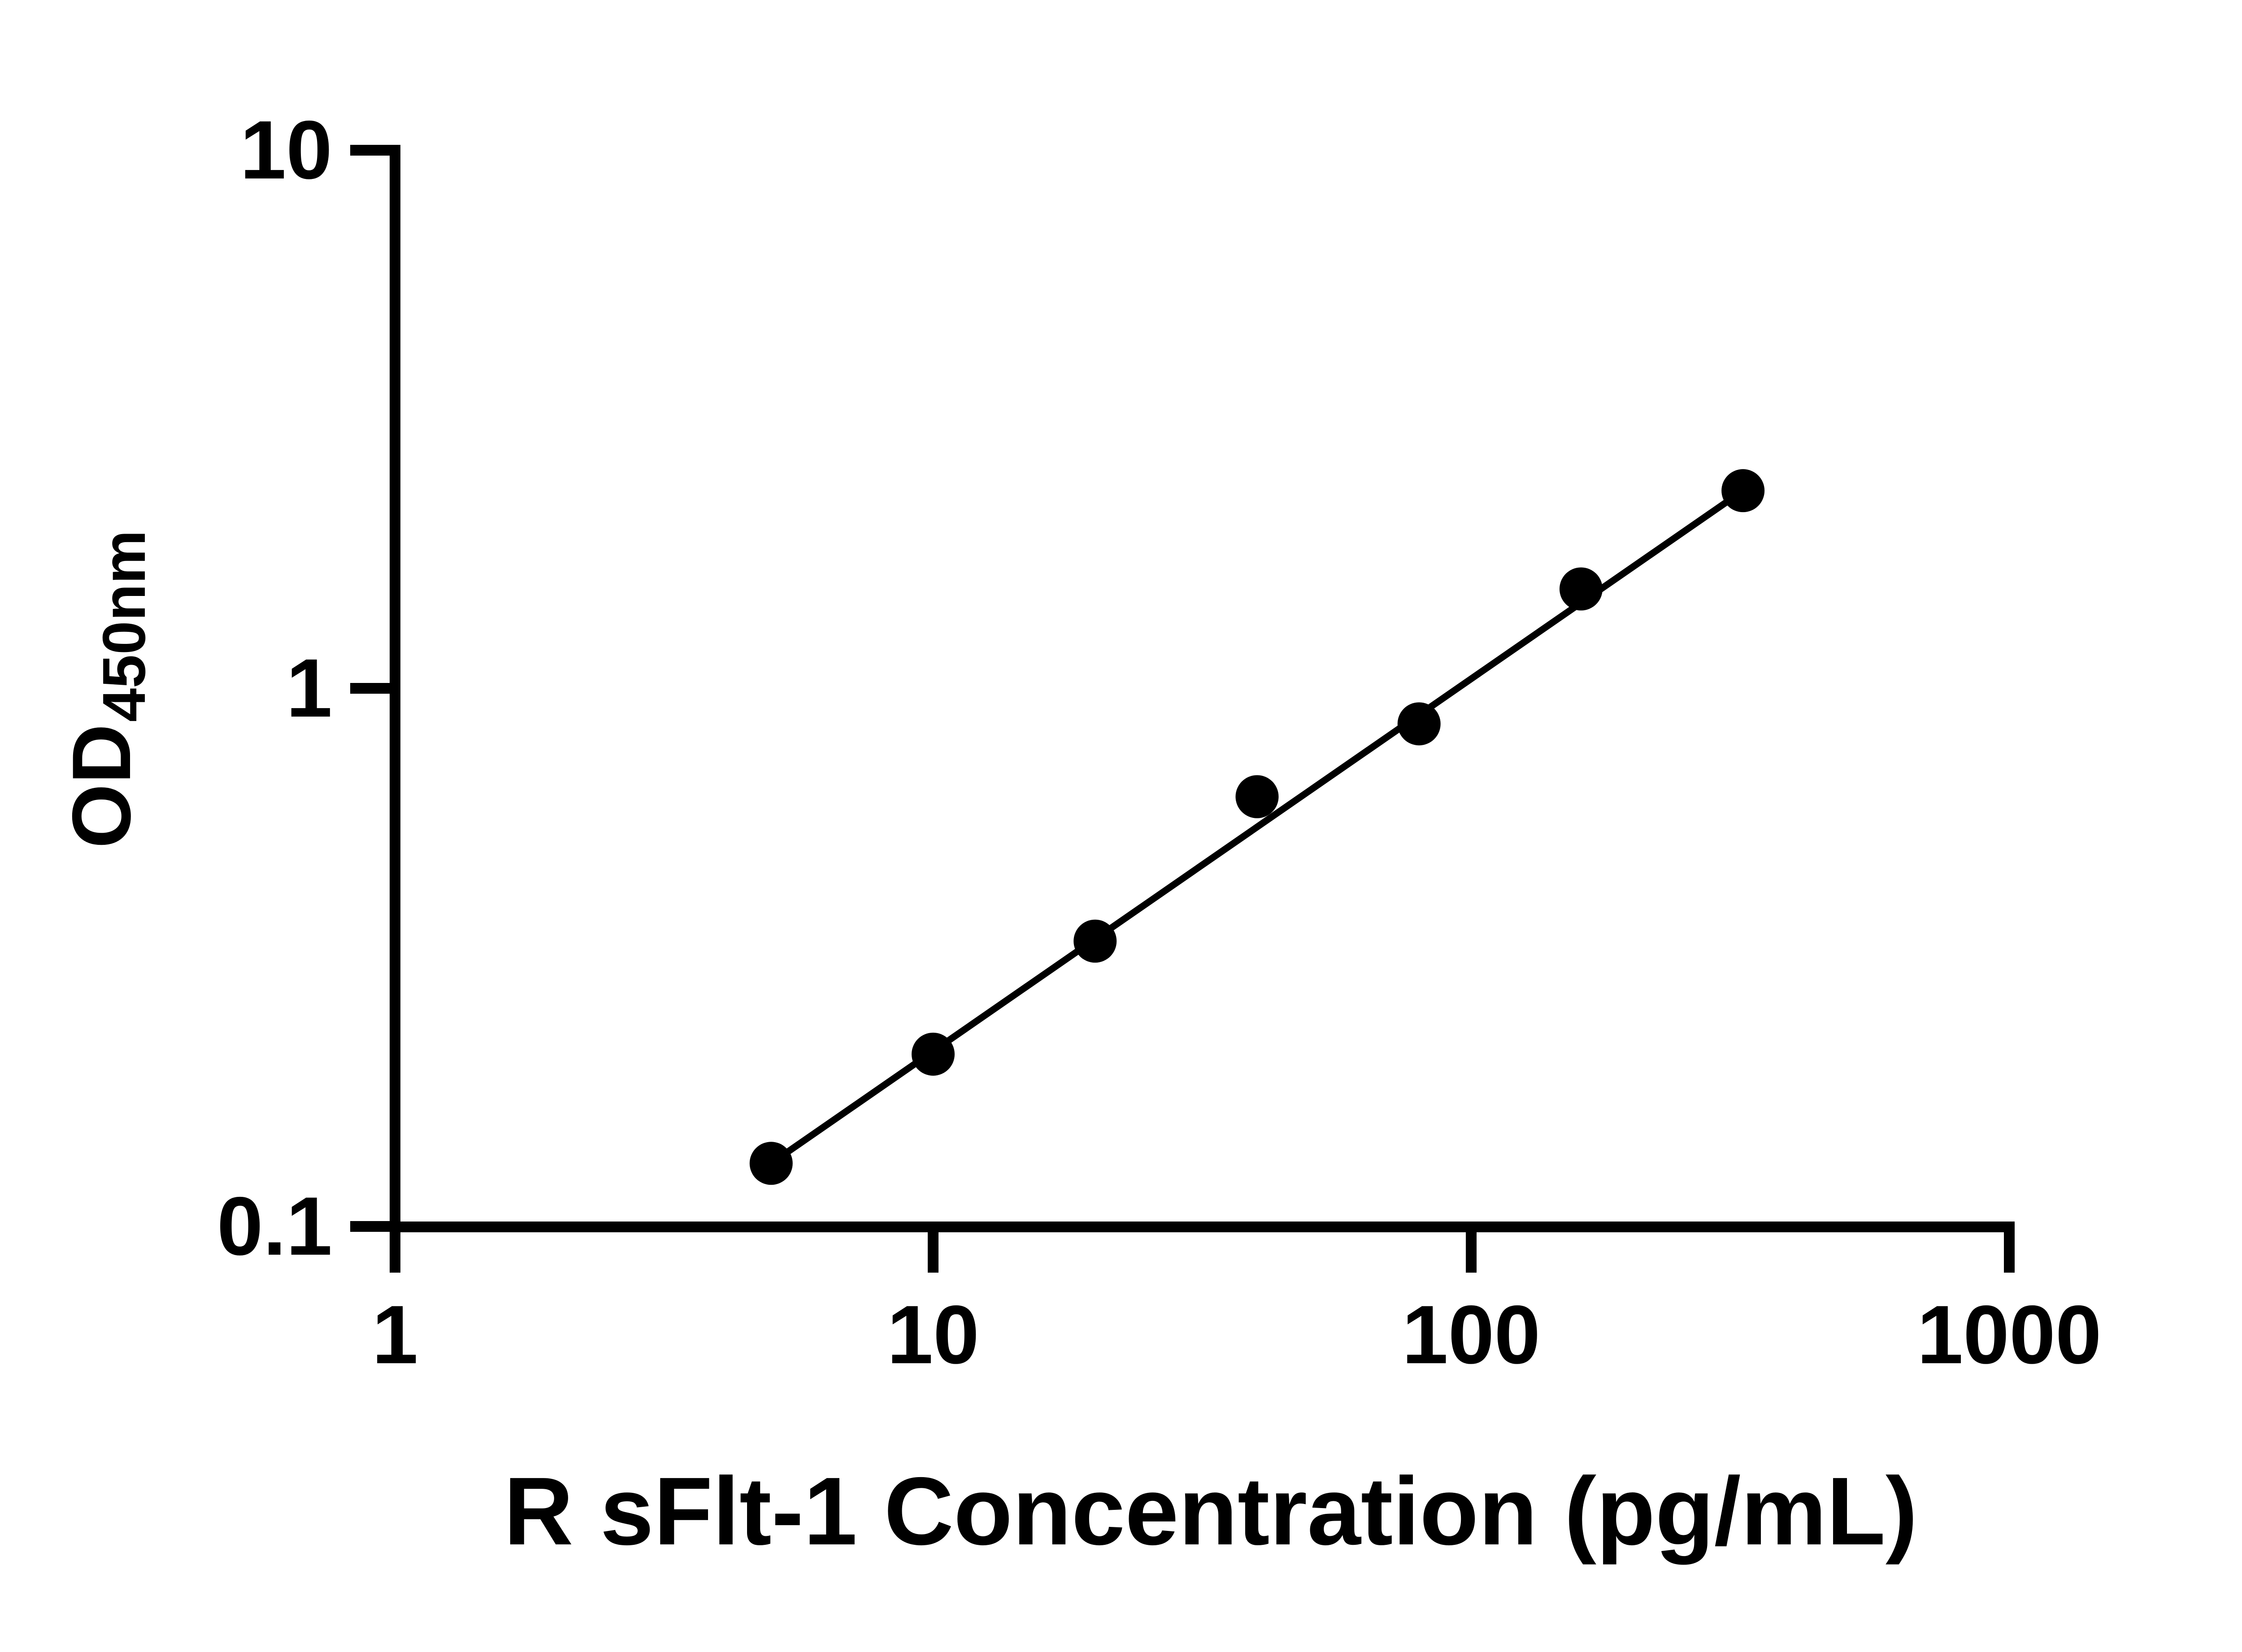 This screenshot has width=2242, height=1652. What do you see at coordinates (286, 150) in the screenshot?
I see `y-tick-label: 10` at bounding box center [286, 150].